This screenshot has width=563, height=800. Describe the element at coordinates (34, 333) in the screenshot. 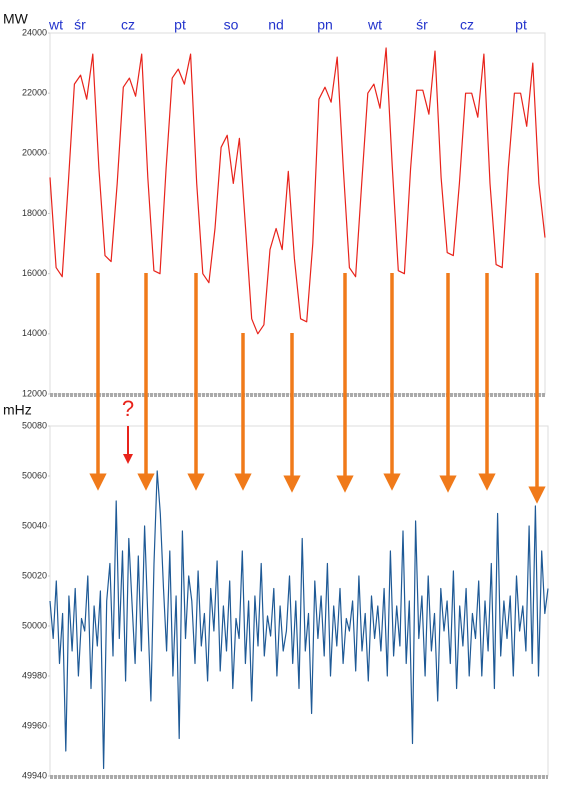

I see `y-tick-label: 14000` at that location.